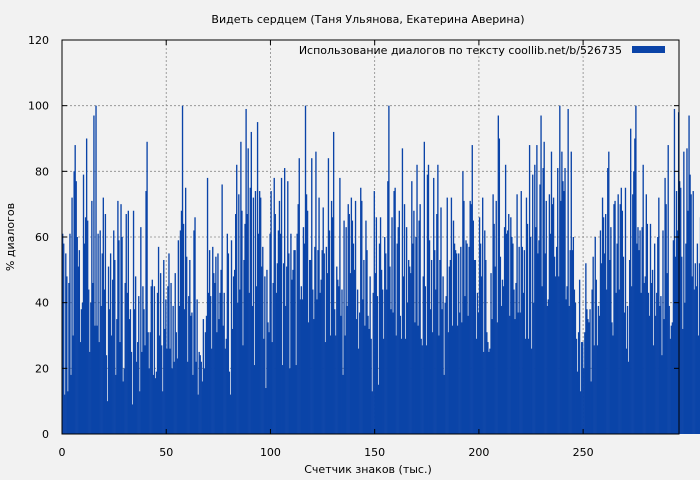 This screenshot has height=480, width=700. I want to click on y-tick-label: 120, so click(38, 40).